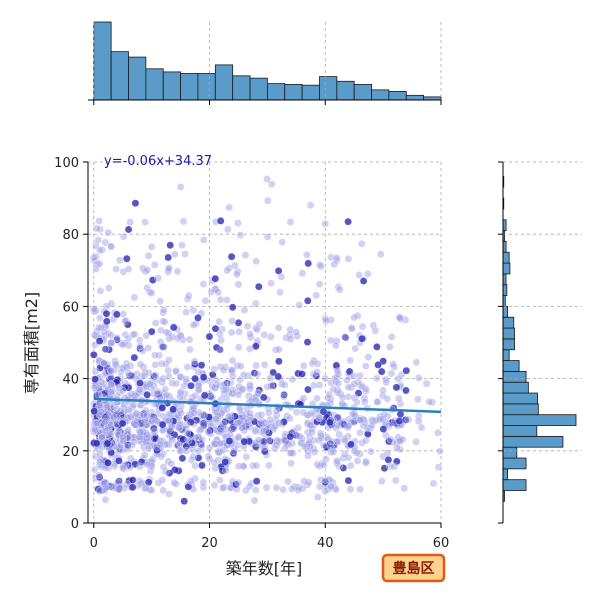  I want to click on x-tick-label: 60, so click(441, 543).